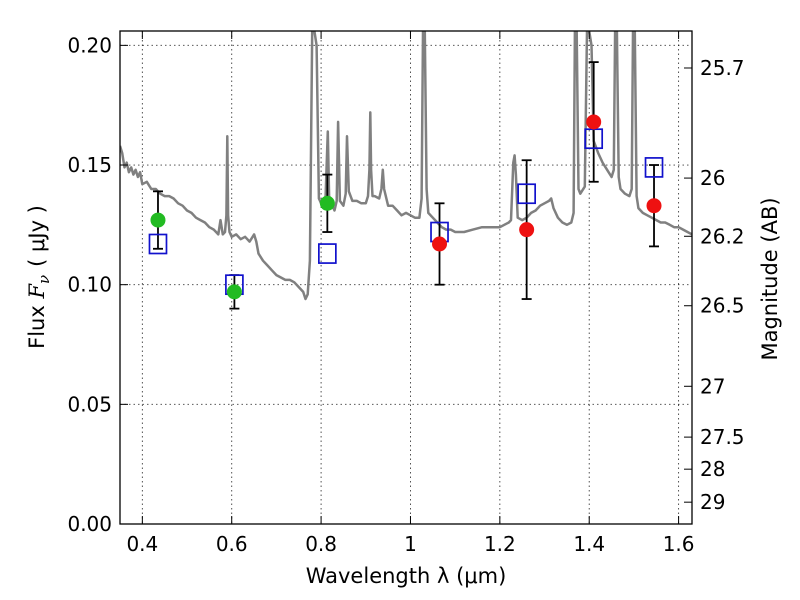  I want to click on y2-tick-label: 29, so click(712, 502).